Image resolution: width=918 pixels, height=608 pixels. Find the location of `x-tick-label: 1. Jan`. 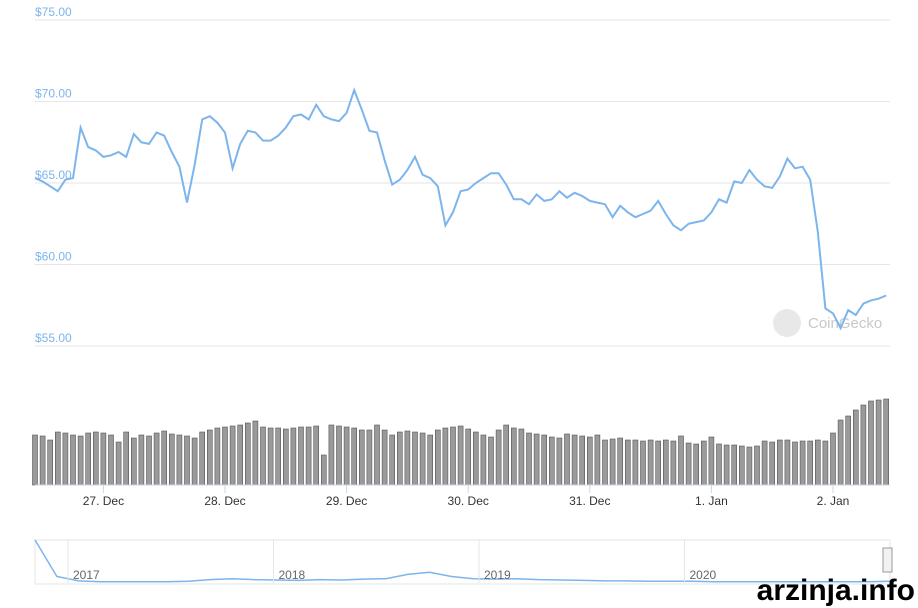

x-tick-label: 1. Jan is located at coordinates (711, 501).